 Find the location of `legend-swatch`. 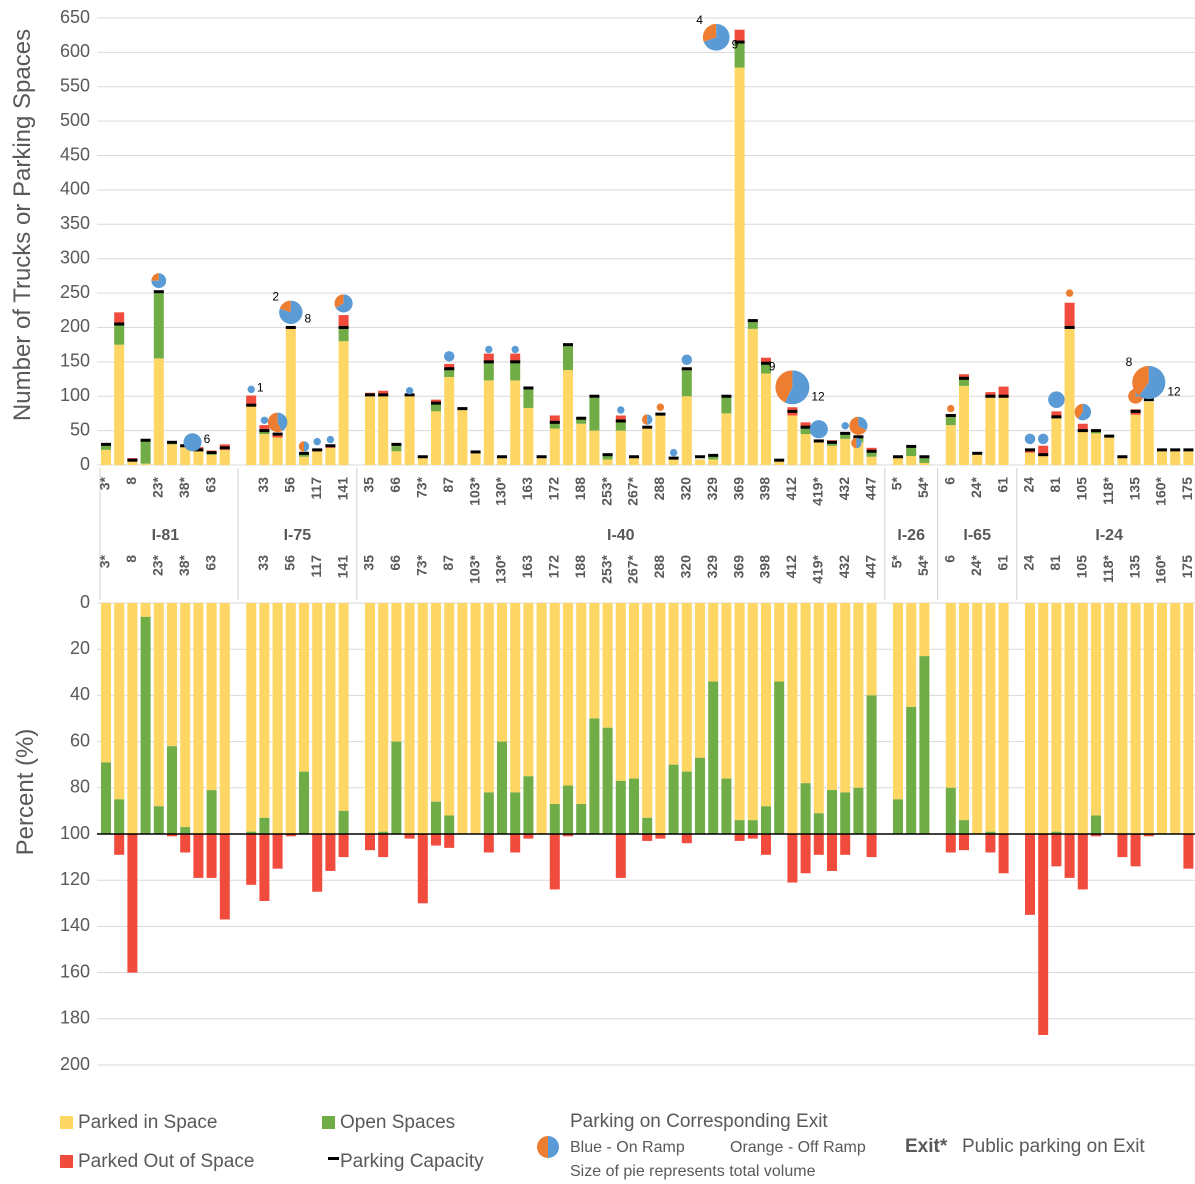

legend-swatch is located at coordinates (66, 1122).